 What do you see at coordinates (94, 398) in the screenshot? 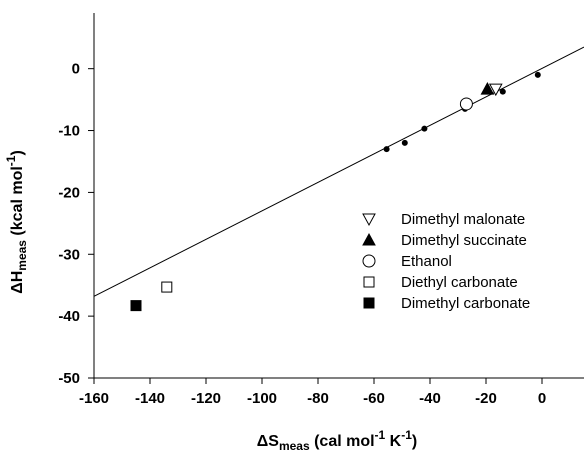
I see `x-tick-label: -160` at bounding box center [94, 398].